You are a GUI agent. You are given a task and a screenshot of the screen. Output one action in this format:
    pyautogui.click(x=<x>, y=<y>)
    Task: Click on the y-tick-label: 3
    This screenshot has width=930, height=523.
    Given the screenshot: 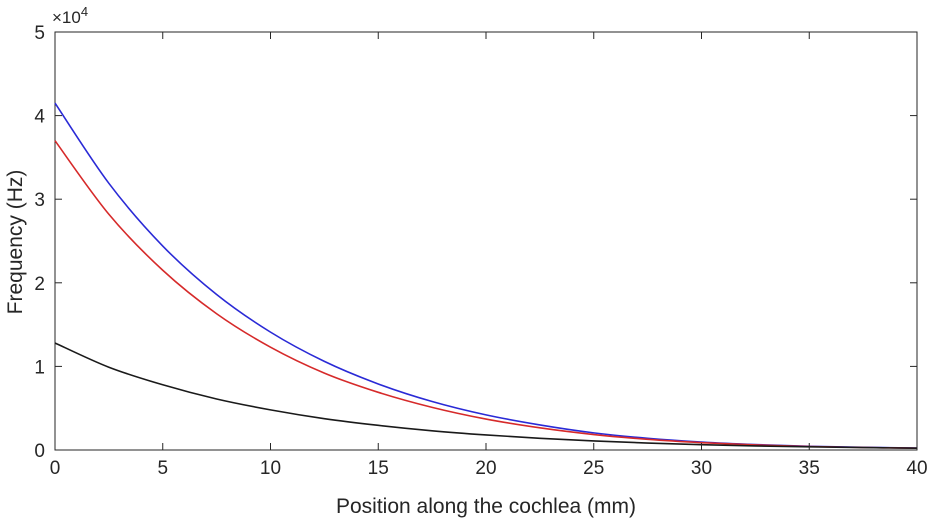 What is the action you would take?
    pyautogui.click(x=39, y=200)
    